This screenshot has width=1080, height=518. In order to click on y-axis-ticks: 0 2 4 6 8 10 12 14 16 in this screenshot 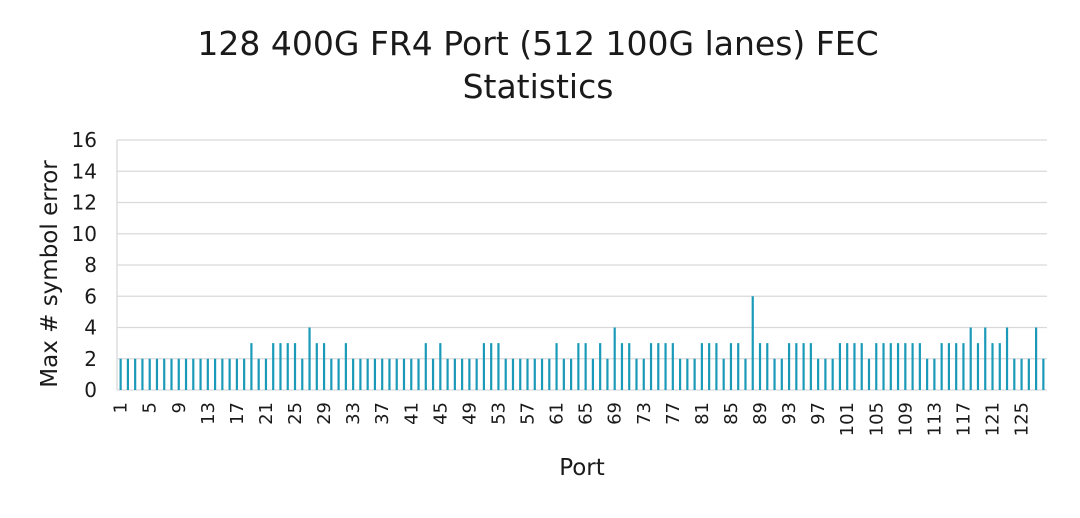, I will do `click(84, 265)`.